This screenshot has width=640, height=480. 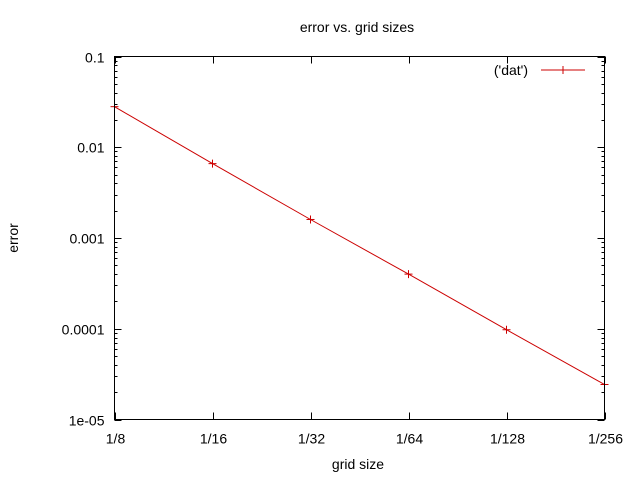 What do you see at coordinates (13, 238) in the screenshot?
I see `y-axis-title: error` at bounding box center [13, 238].